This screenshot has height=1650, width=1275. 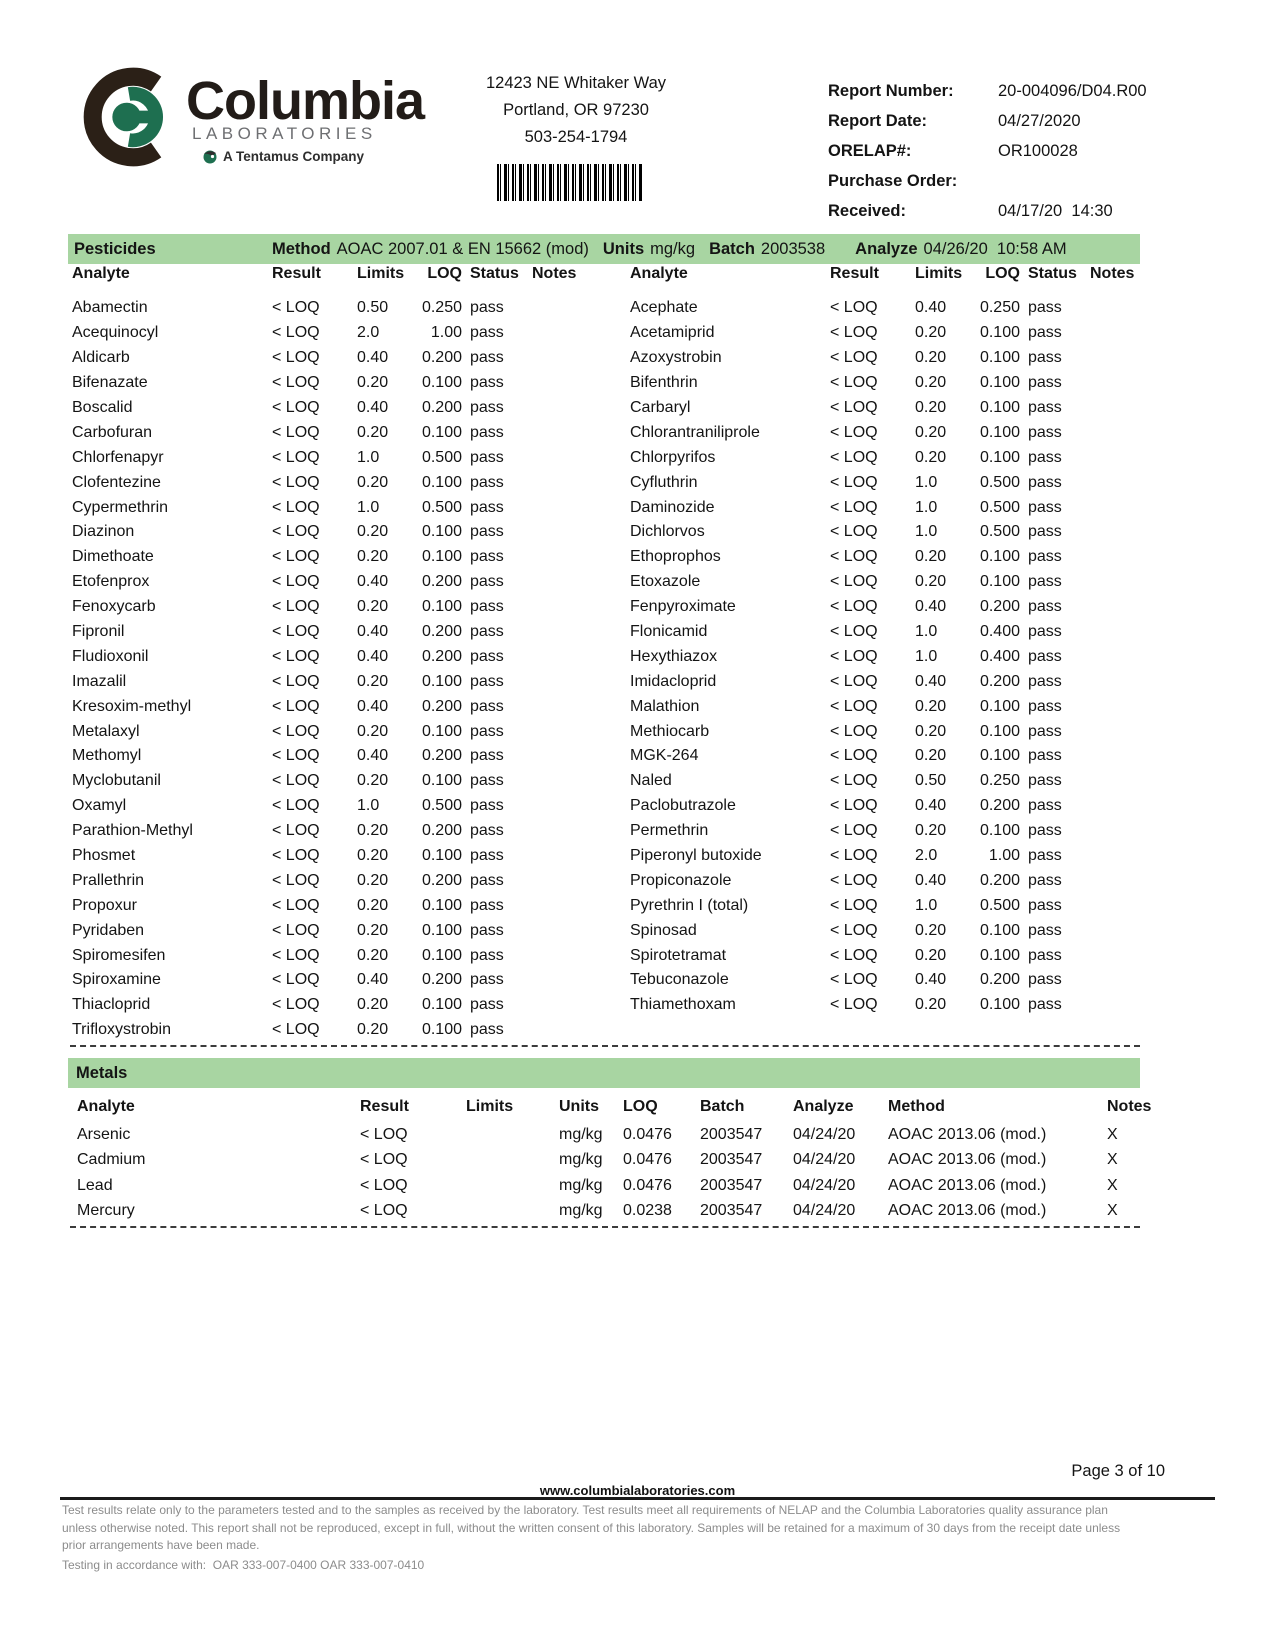 I want to click on analyte-name: Dichlorvos, so click(x=667, y=532).